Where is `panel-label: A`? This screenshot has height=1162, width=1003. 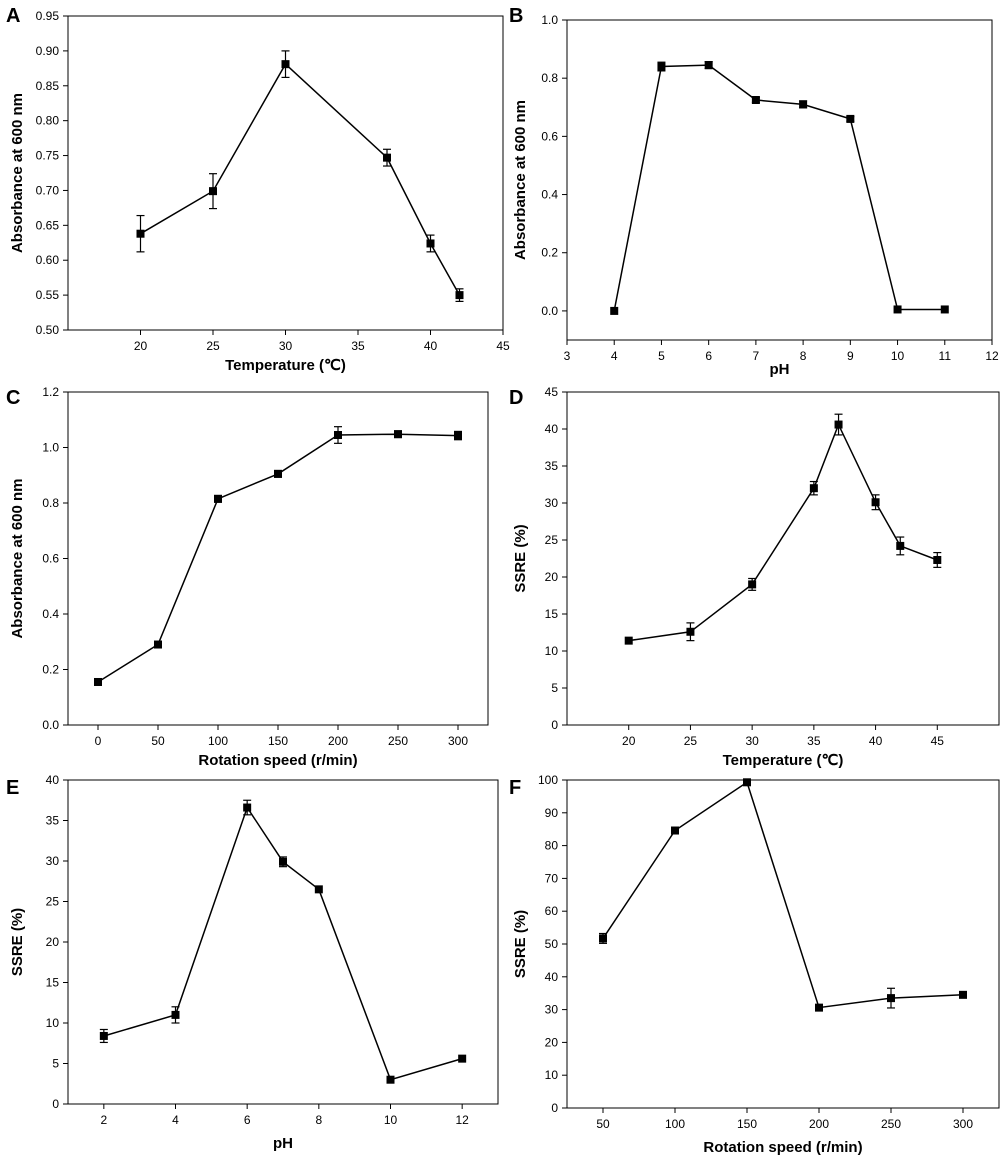
panel-label: A is located at coordinates (13, 16).